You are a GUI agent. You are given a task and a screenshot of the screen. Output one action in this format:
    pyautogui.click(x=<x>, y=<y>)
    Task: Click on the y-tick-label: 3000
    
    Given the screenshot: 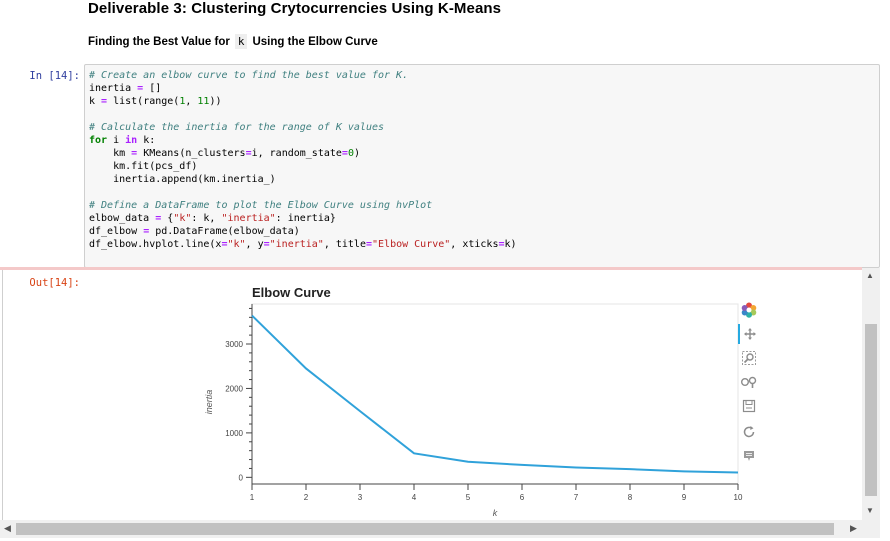 What is the action you would take?
    pyautogui.click(x=234, y=344)
    